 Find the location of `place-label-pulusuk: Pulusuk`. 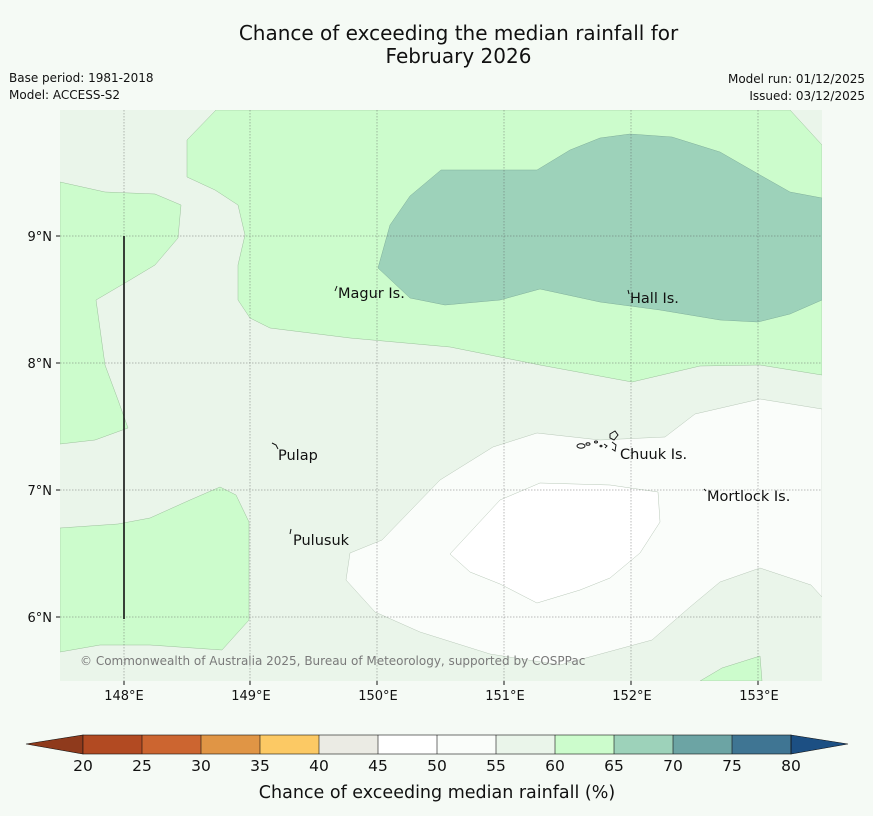

place-label-pulusuk: Pulusuk is located at coordinates (321, 541).